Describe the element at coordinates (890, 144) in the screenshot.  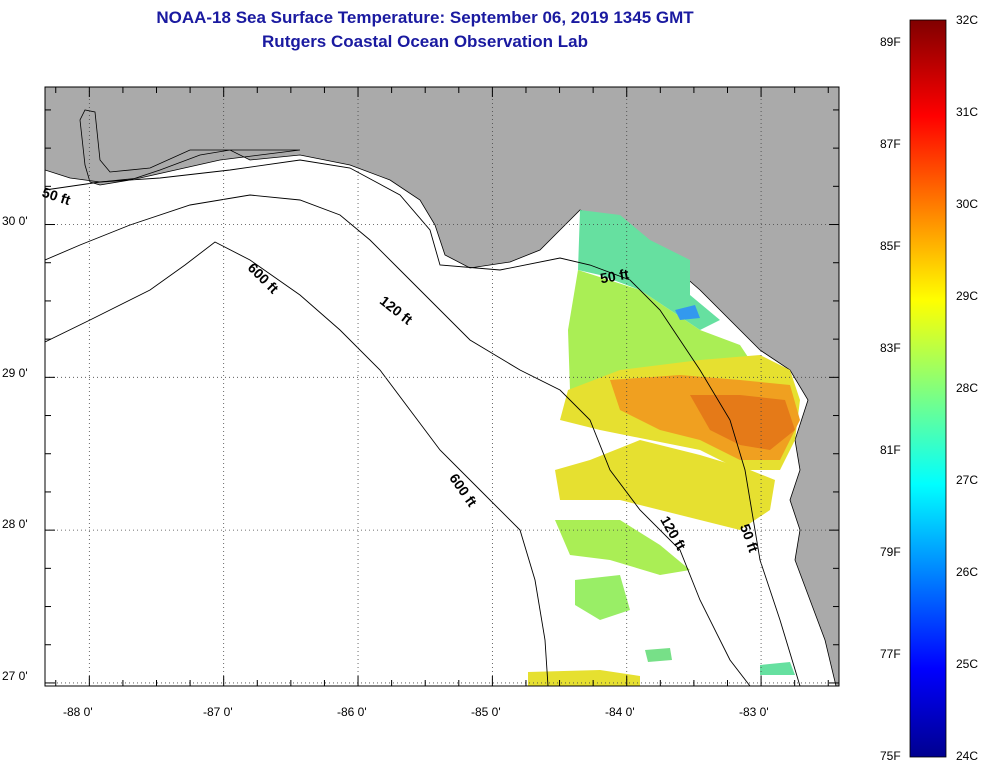
I see `colorbar-label-87f: 87F` at that location.